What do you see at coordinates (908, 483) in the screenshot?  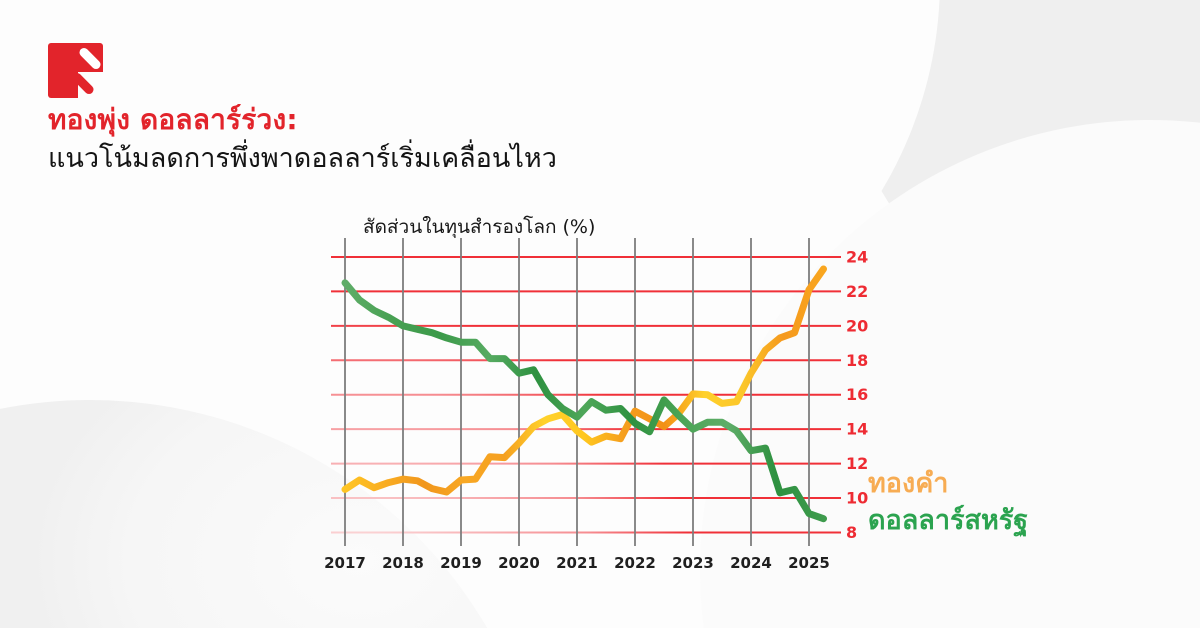 I see `legend-gold-label: ทองคำ` at bounding box center [908, 483].